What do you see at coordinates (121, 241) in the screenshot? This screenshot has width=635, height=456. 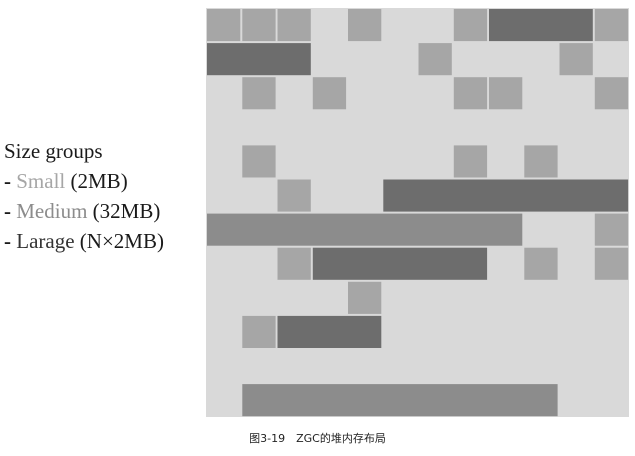 I see `legend-large-size: (N×2MB)` at bounding box center [121, 241].